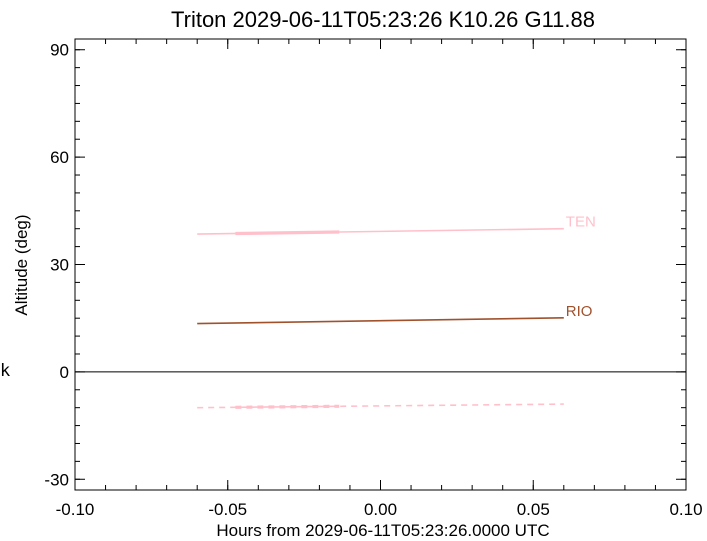  Describe the element at coordinates (533, 509) in the screenshot. I see `x-tick-label: 0.05` at that location.